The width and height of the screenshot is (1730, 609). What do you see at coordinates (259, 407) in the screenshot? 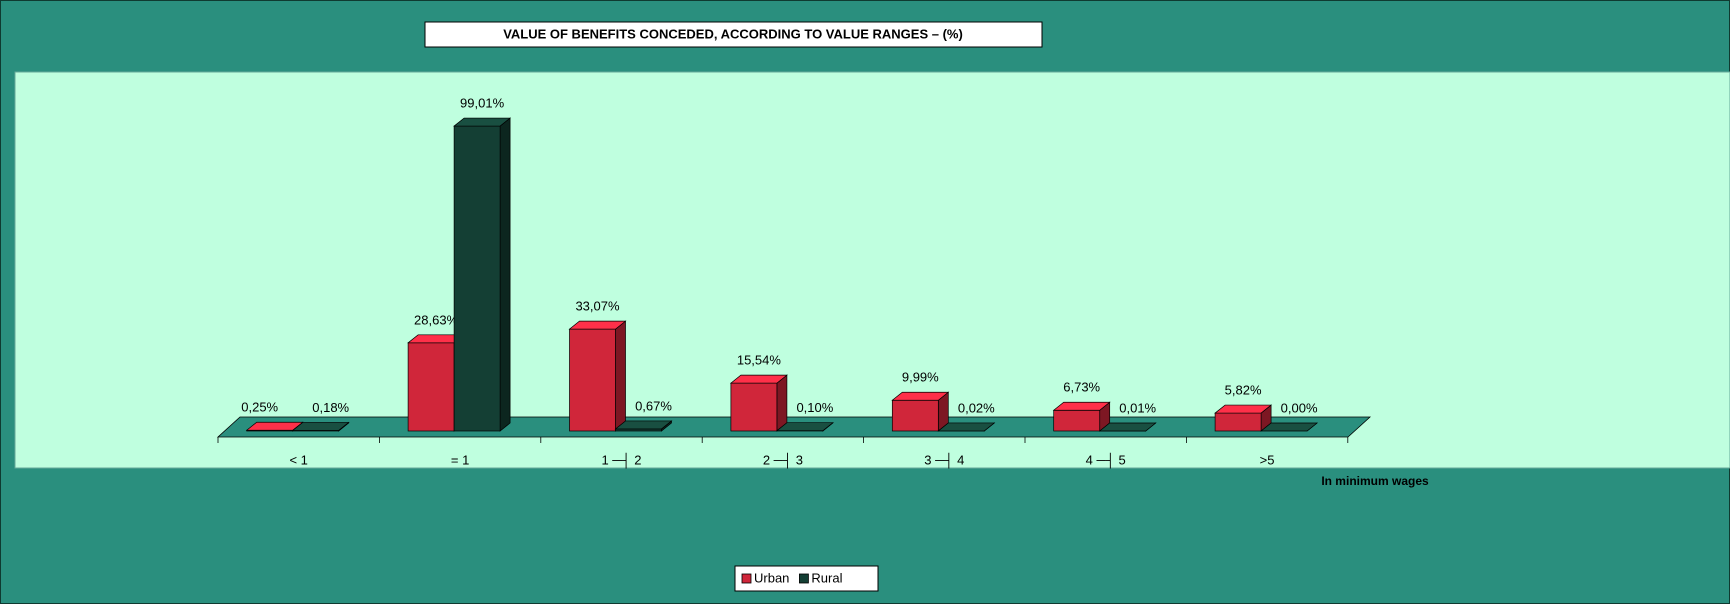
I see `value-label: 0,25%` at bounding box center [259, 407].